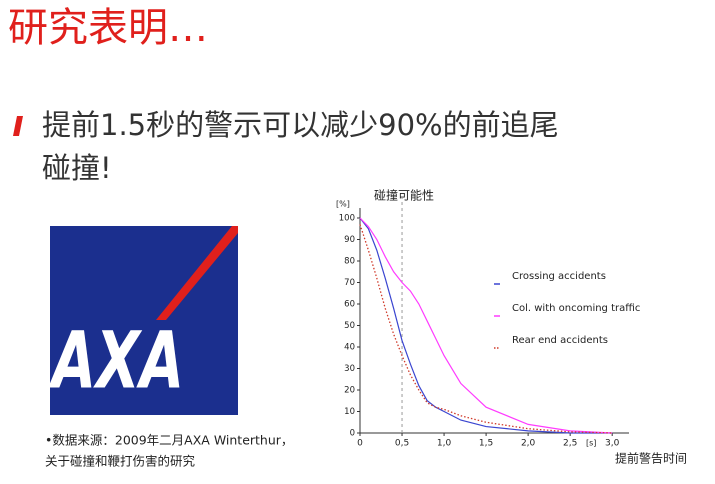 The width and height of the screenshot is (715, 484). Describe the element at coordinates (360, 444) in the screenshot. I see `x-tick-label: 0` at that location.